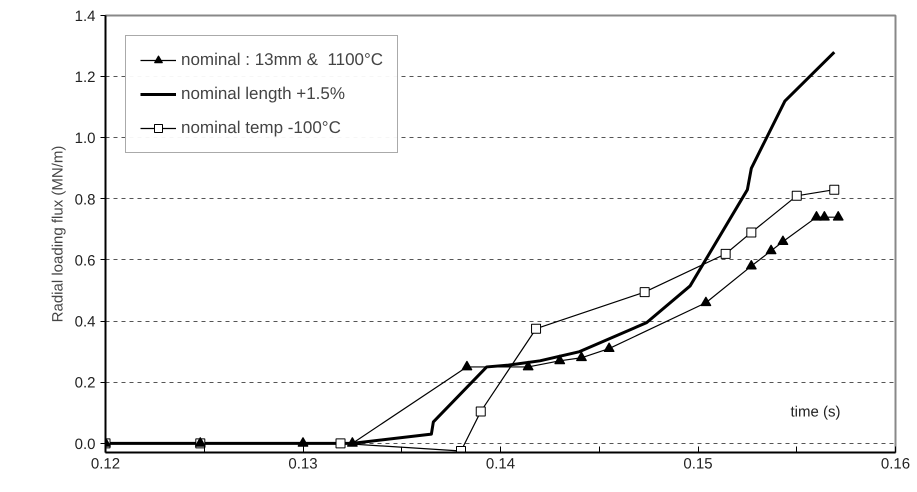 This screenshot has width=917, height=492. What do you see at coordinates (58, 234) in the screenshot?
I see `y-axis-title: Radial loading flux (MN/m)` at bounding box center [58, 234].